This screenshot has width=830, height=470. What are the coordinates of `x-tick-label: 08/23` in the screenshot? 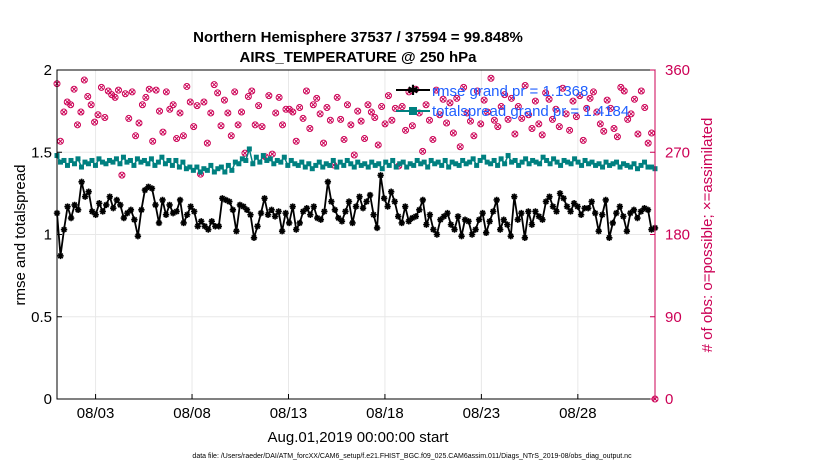 It's located at (482, 413).